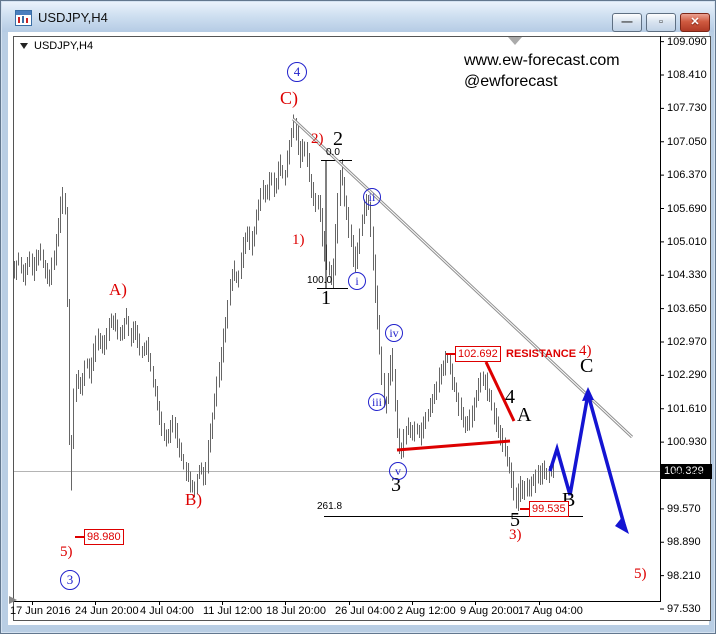 Image resolution: width=716 pixels, height=634 pixels. What do you see at coordinates (515, 535) in the screenshot?
I see `wave-label-red: 3)` at bounding box center [515, 535].